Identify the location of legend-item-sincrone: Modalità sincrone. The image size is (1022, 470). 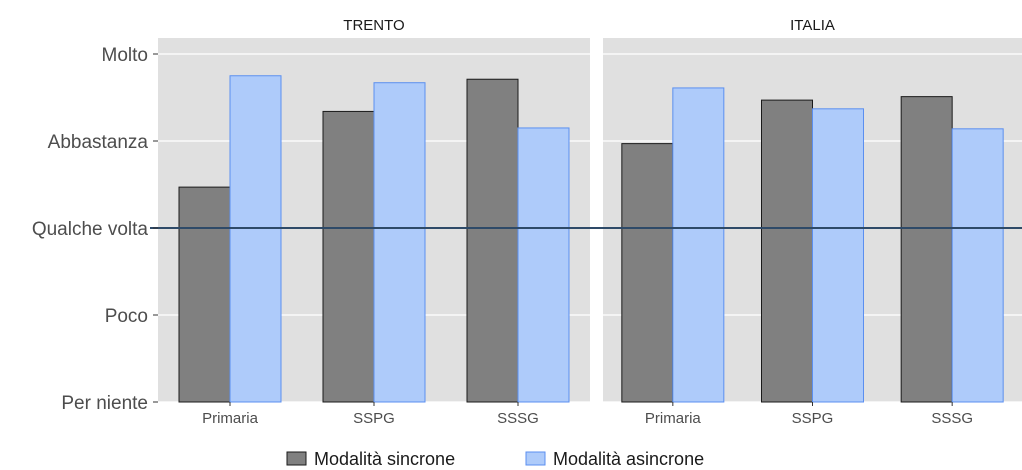
(370, 459).